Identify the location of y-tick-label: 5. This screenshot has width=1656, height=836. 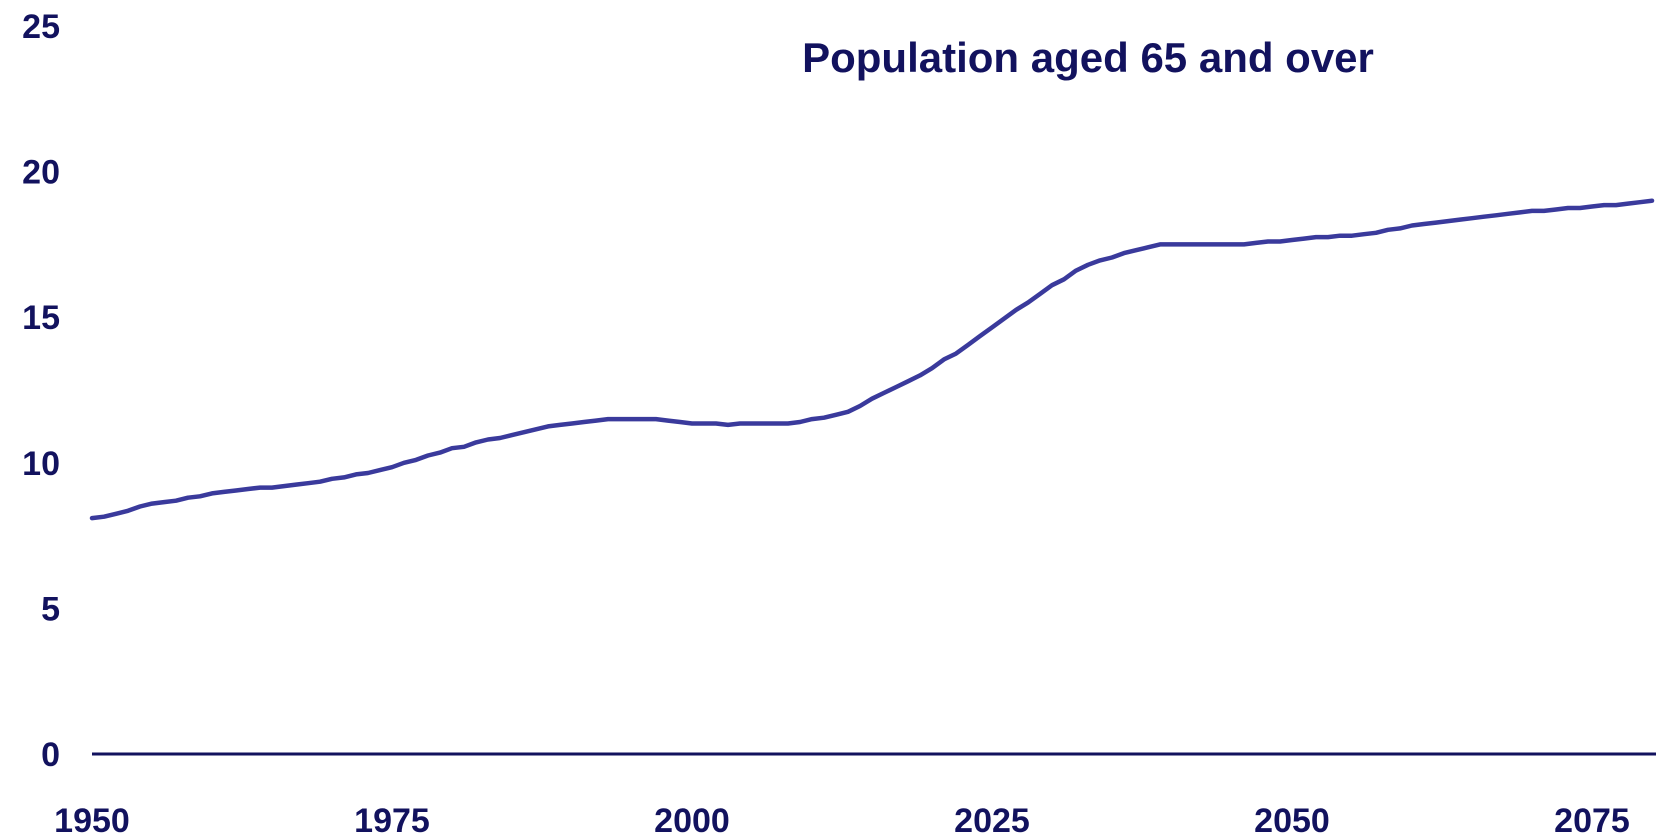
(50, 609).